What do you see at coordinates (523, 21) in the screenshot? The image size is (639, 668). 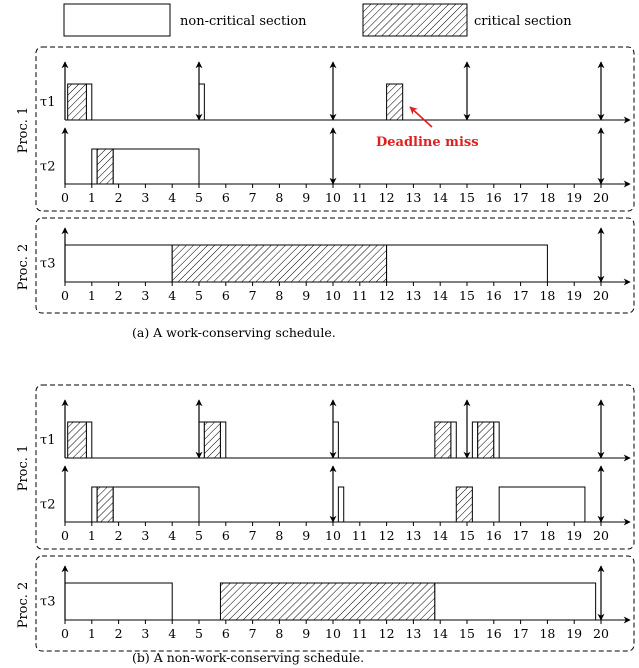 I see `legend-critical-label: critical section` at bounding box center [523, 21].